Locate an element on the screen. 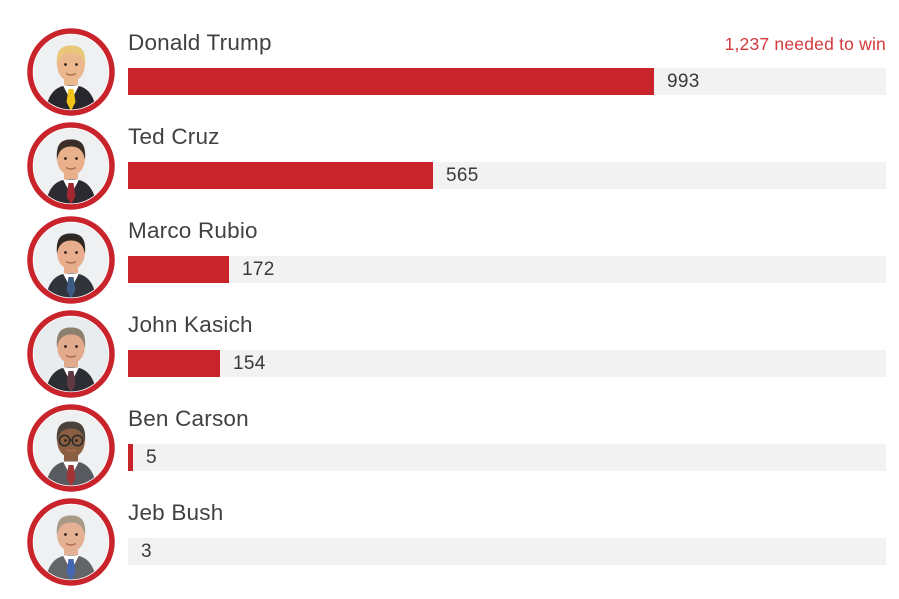 Image resolution: width=899 pixels, height=599 pixels. delegate-bar-track: 172 is located at coordinates (507, 269).